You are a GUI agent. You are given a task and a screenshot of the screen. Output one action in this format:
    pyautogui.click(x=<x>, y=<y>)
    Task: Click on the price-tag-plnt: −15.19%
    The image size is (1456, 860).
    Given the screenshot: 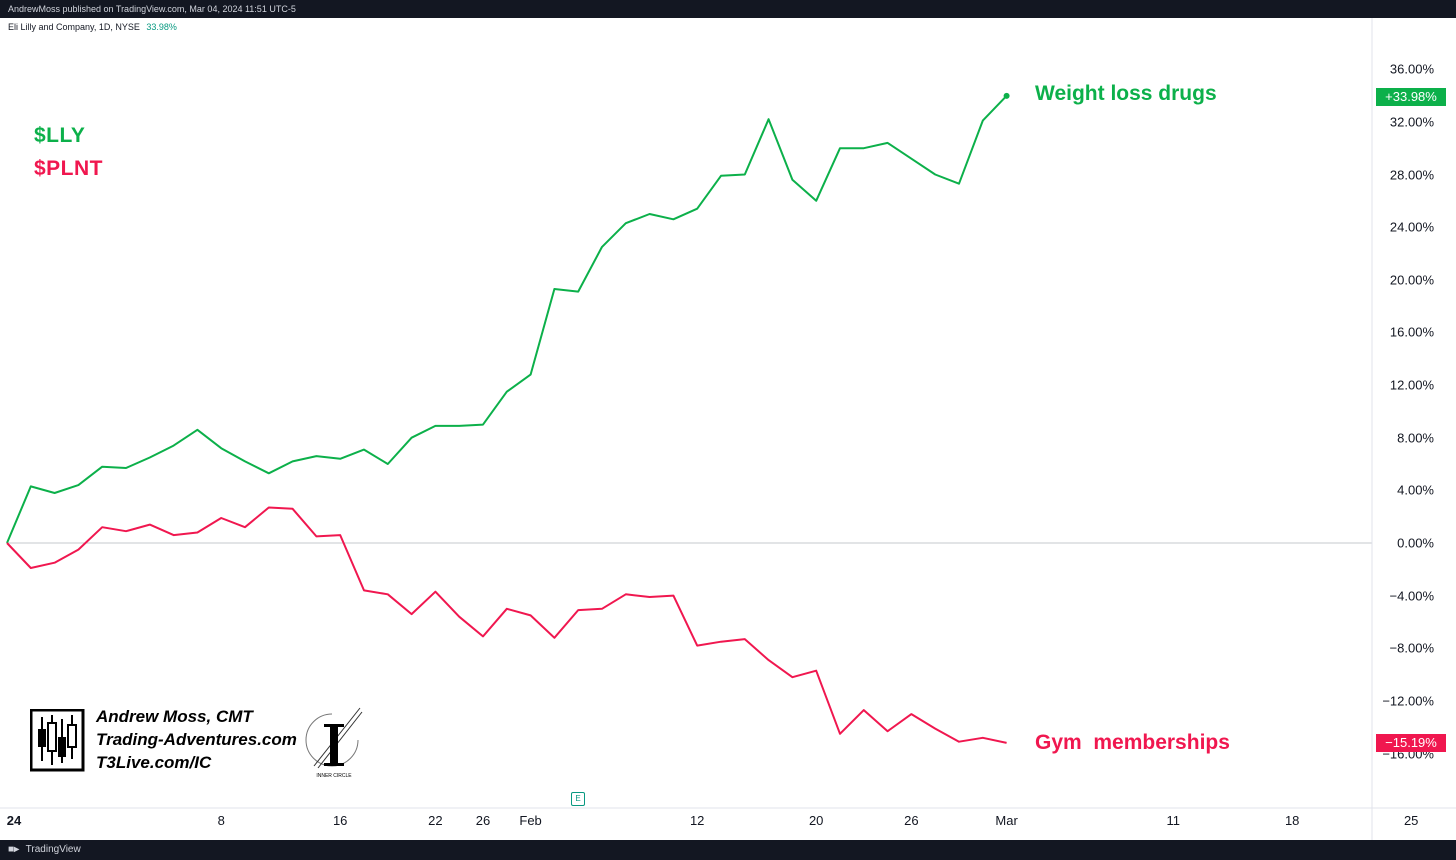 What is the action you would take?
    pyautogui.click(x=1411, y=743)
    